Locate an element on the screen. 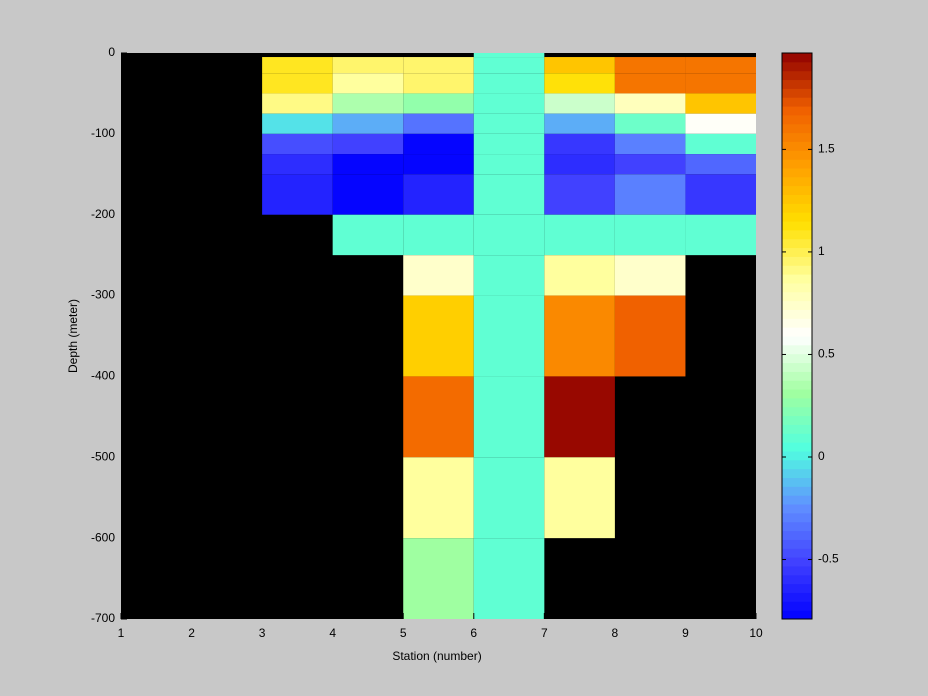 This screenshot has width=928, height=696. x-tick-label: 1 is located at coordinates (121, 633).